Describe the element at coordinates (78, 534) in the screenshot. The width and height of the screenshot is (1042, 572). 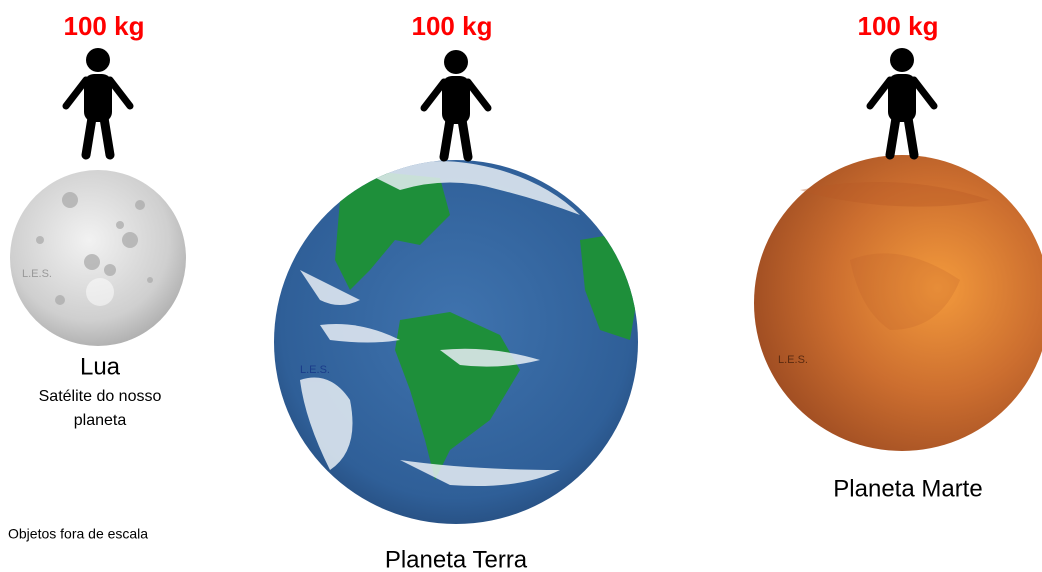
I see `note: Objetos fora de escala` at that location.